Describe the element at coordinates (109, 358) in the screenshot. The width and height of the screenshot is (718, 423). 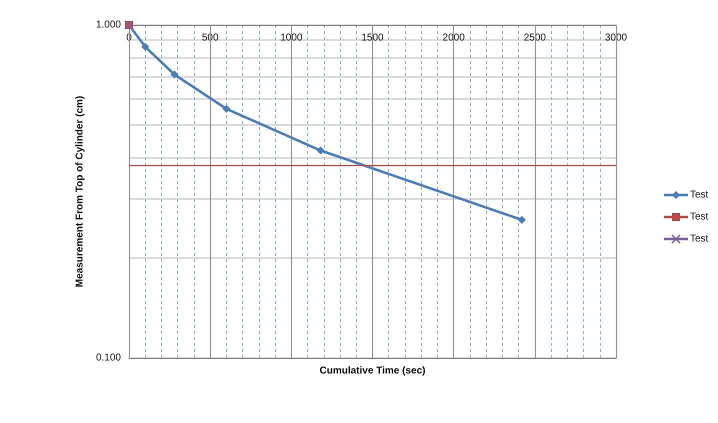
I see `y-tick-label: 0.100` at that location.